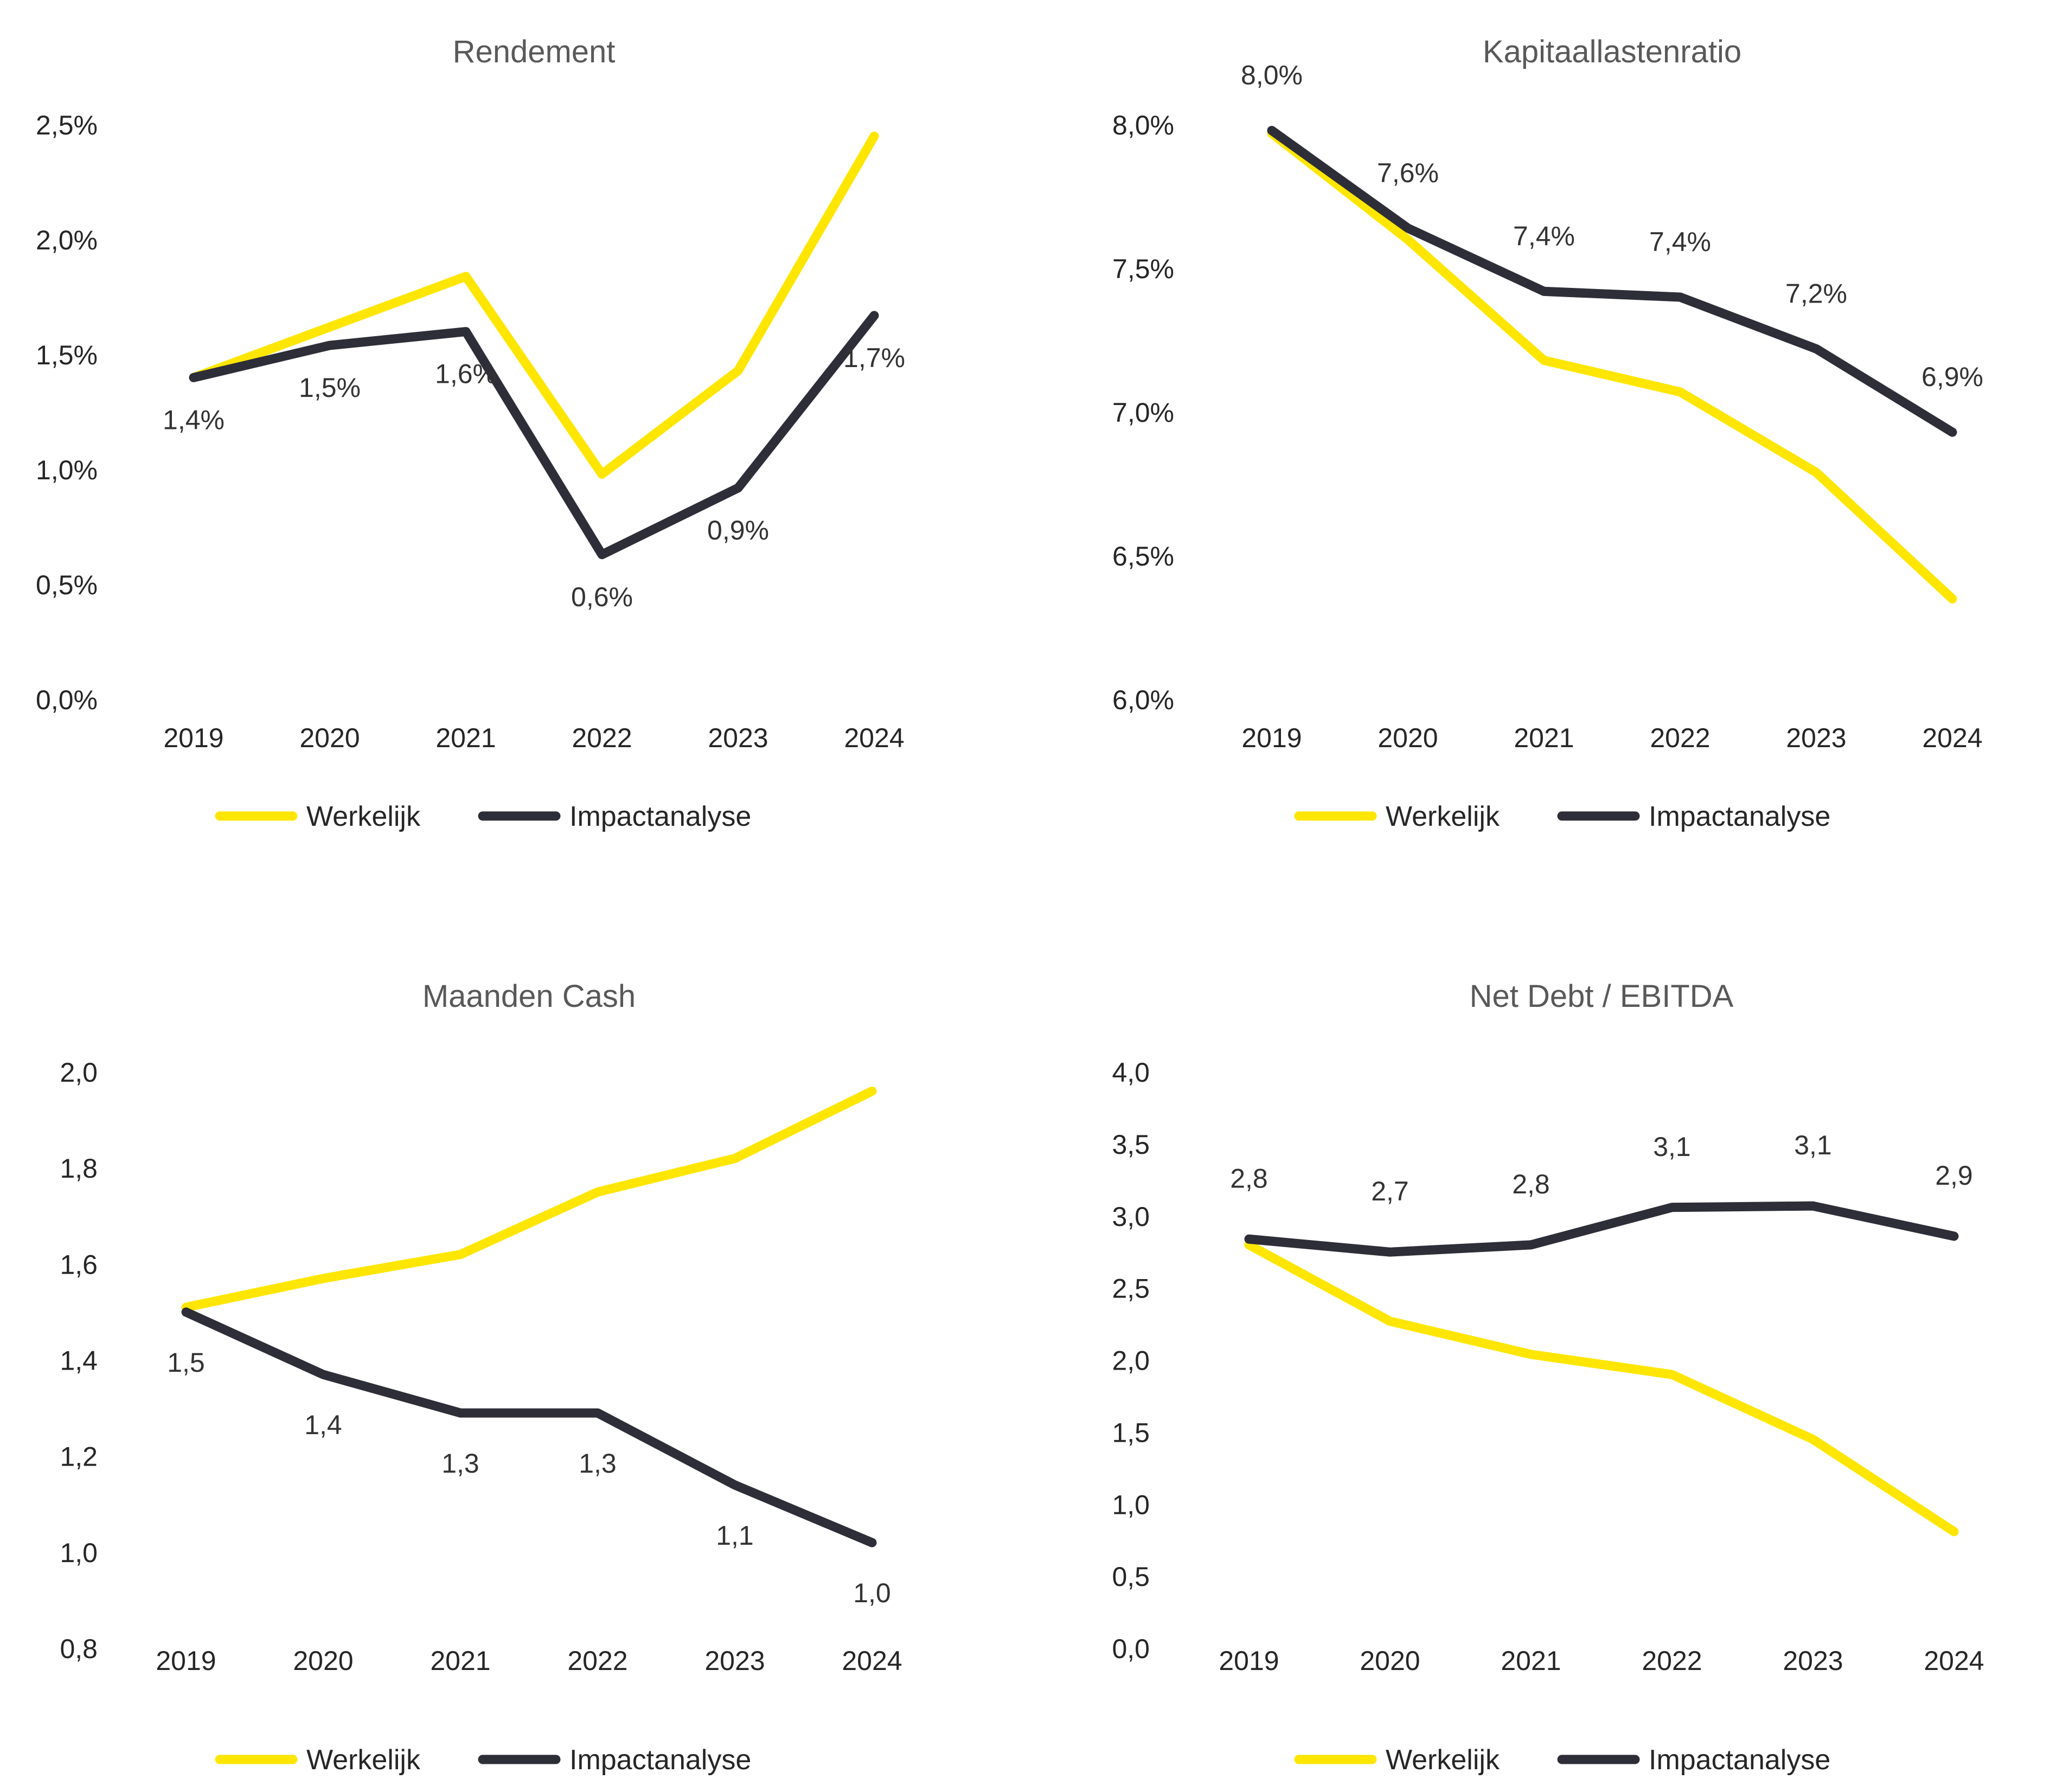  Describe the element at coordinates (1272, 75) in the screenshot. I see `kapitaallastenratio-data-label: 8,0%` at that location.